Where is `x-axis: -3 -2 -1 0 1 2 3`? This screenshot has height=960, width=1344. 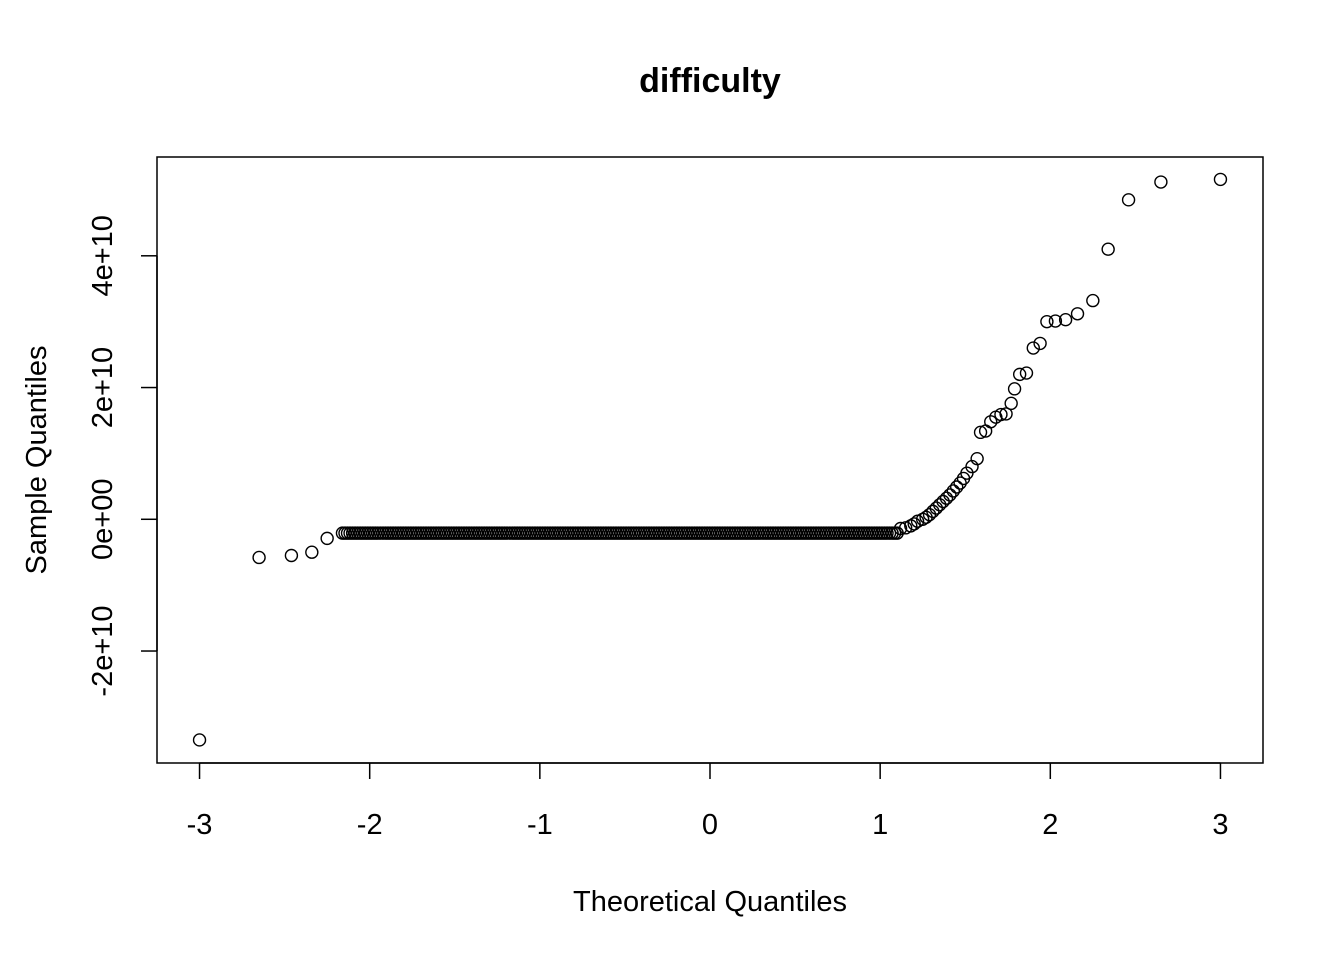
x-axis: -3 -2 -1 0 1 2 3 is located at coordinates (708, 801).